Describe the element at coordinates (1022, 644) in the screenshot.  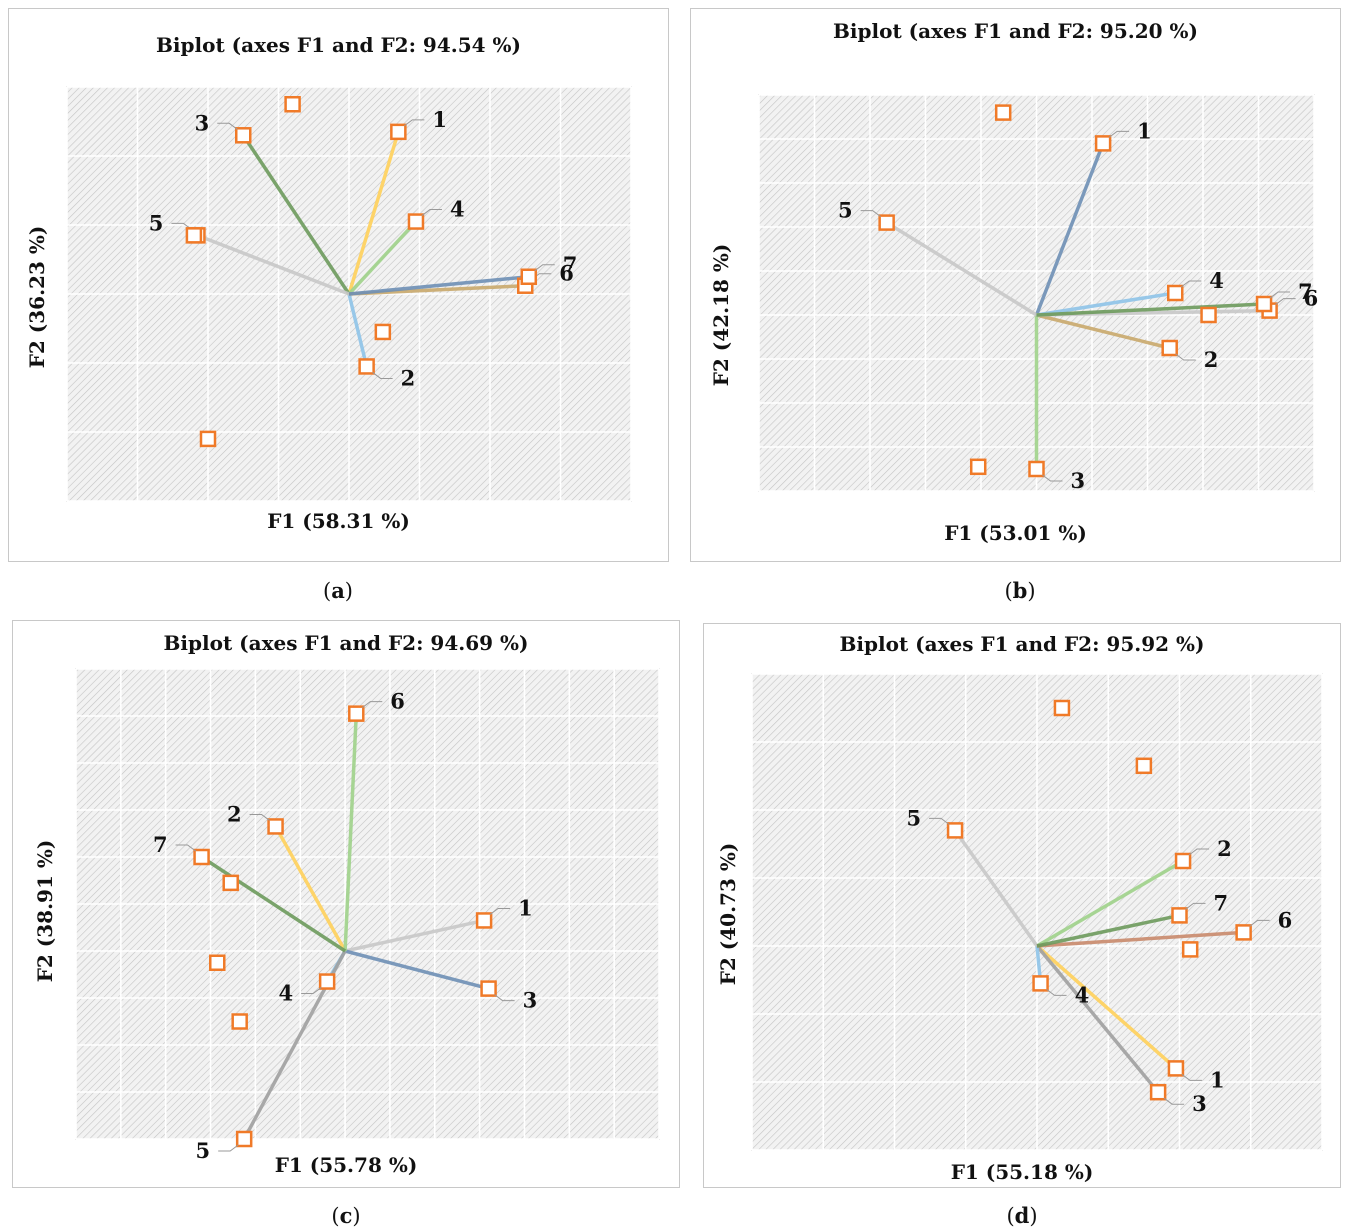
I see `chart-title: Biplot (axes F1 and F2: 95.92 %)` at that location.